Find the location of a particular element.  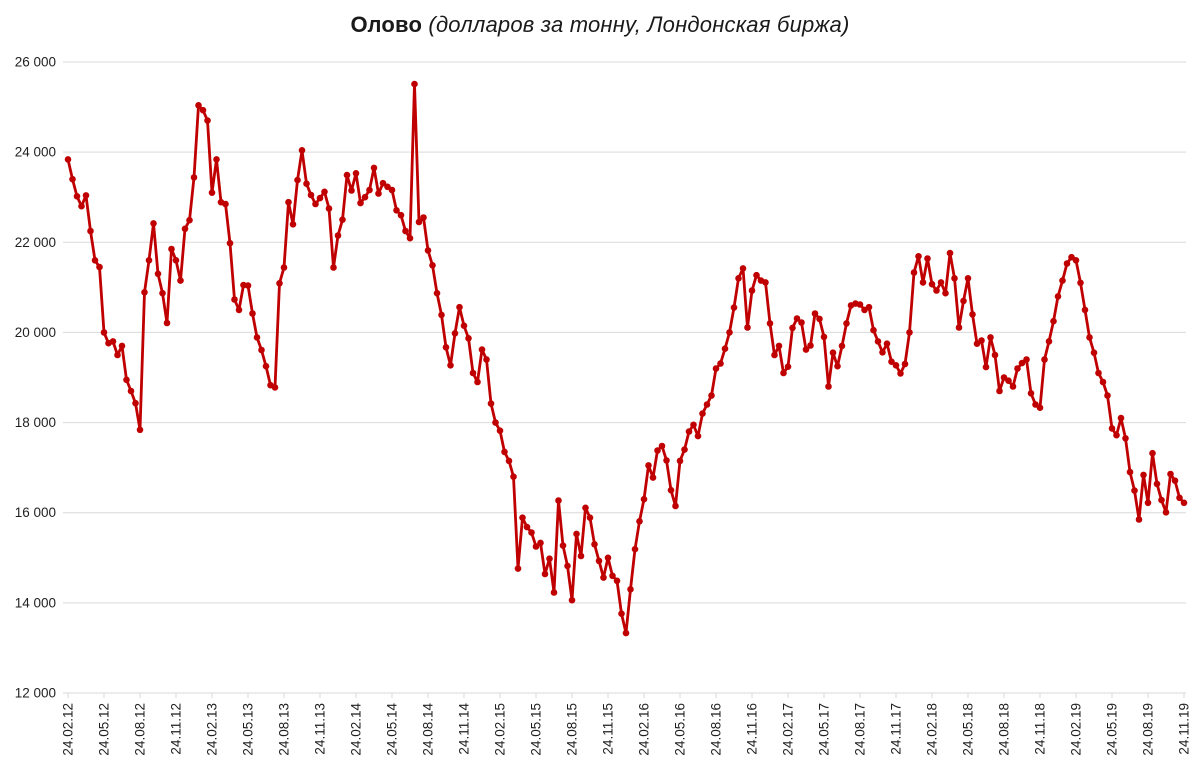

x-tick-label: 24.11.12 is located at coordinates (176, 729).